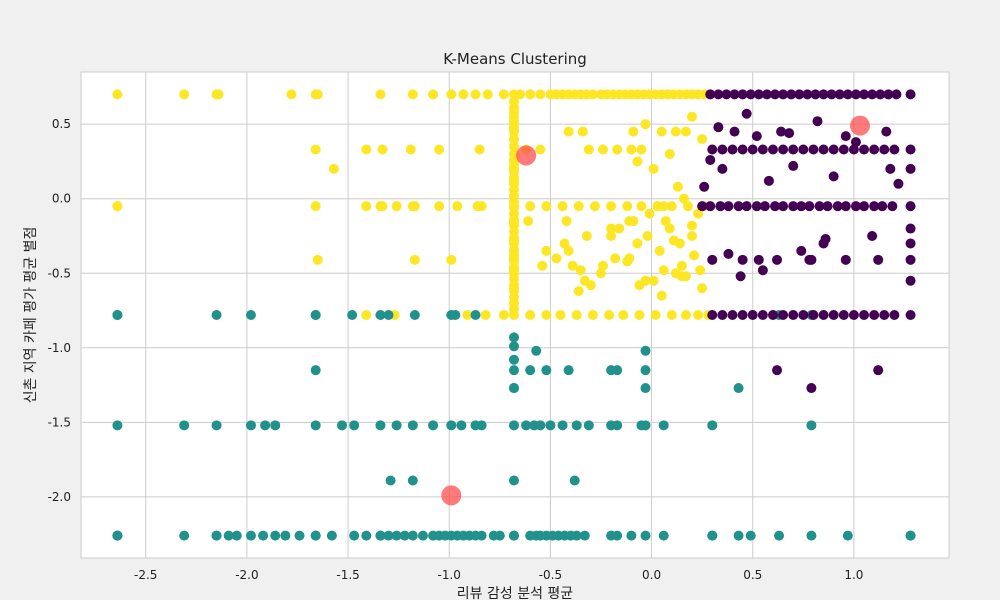  What do you see at coordinates (515, 59) in the screenshot?
I see `chart-title: K-Means Clustering` at bounding box center [515, 59].